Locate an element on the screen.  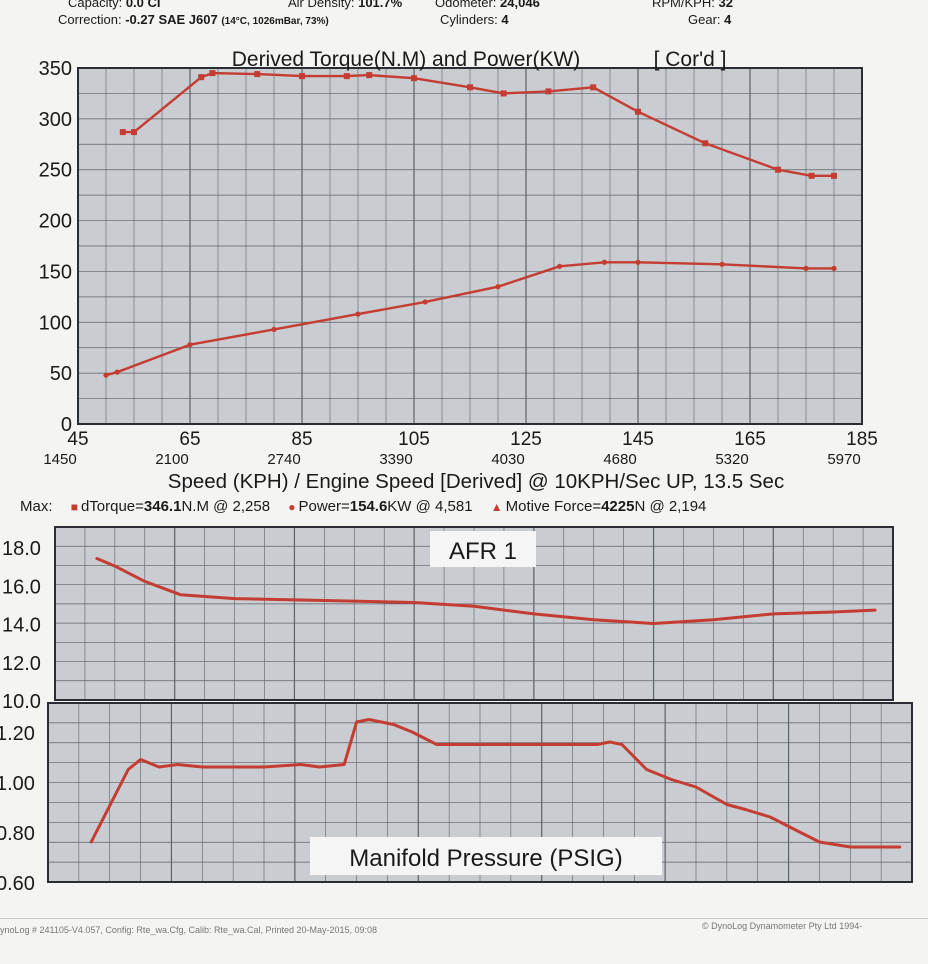
x-tick-label: 105 is located at coordinates (414, 439).